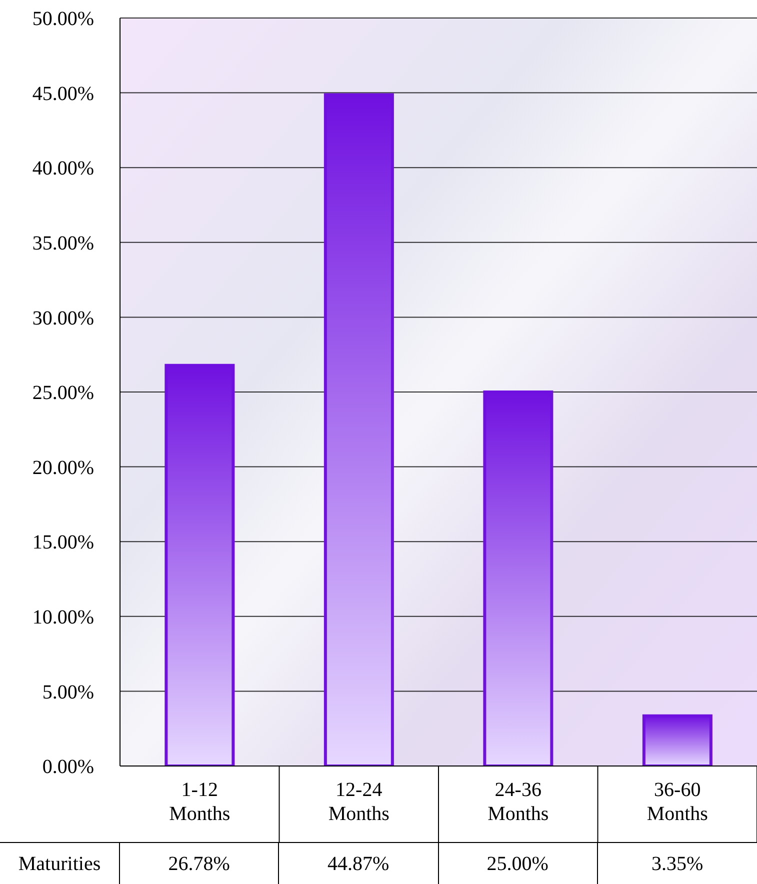  What do you see at coordinates (60, 863) in the screenshot?
I see `legend-label: Maturities` at bounding box center [60, 863].